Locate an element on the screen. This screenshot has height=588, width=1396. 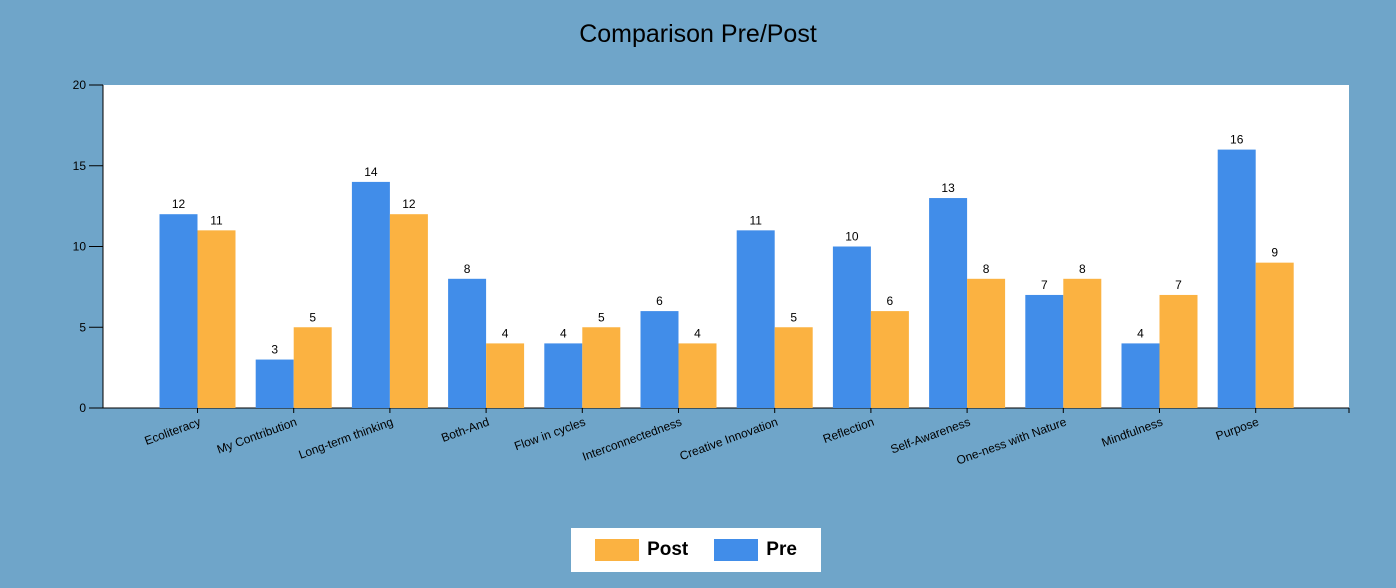
data-label: 9 is located at coordinates (1274, 253).